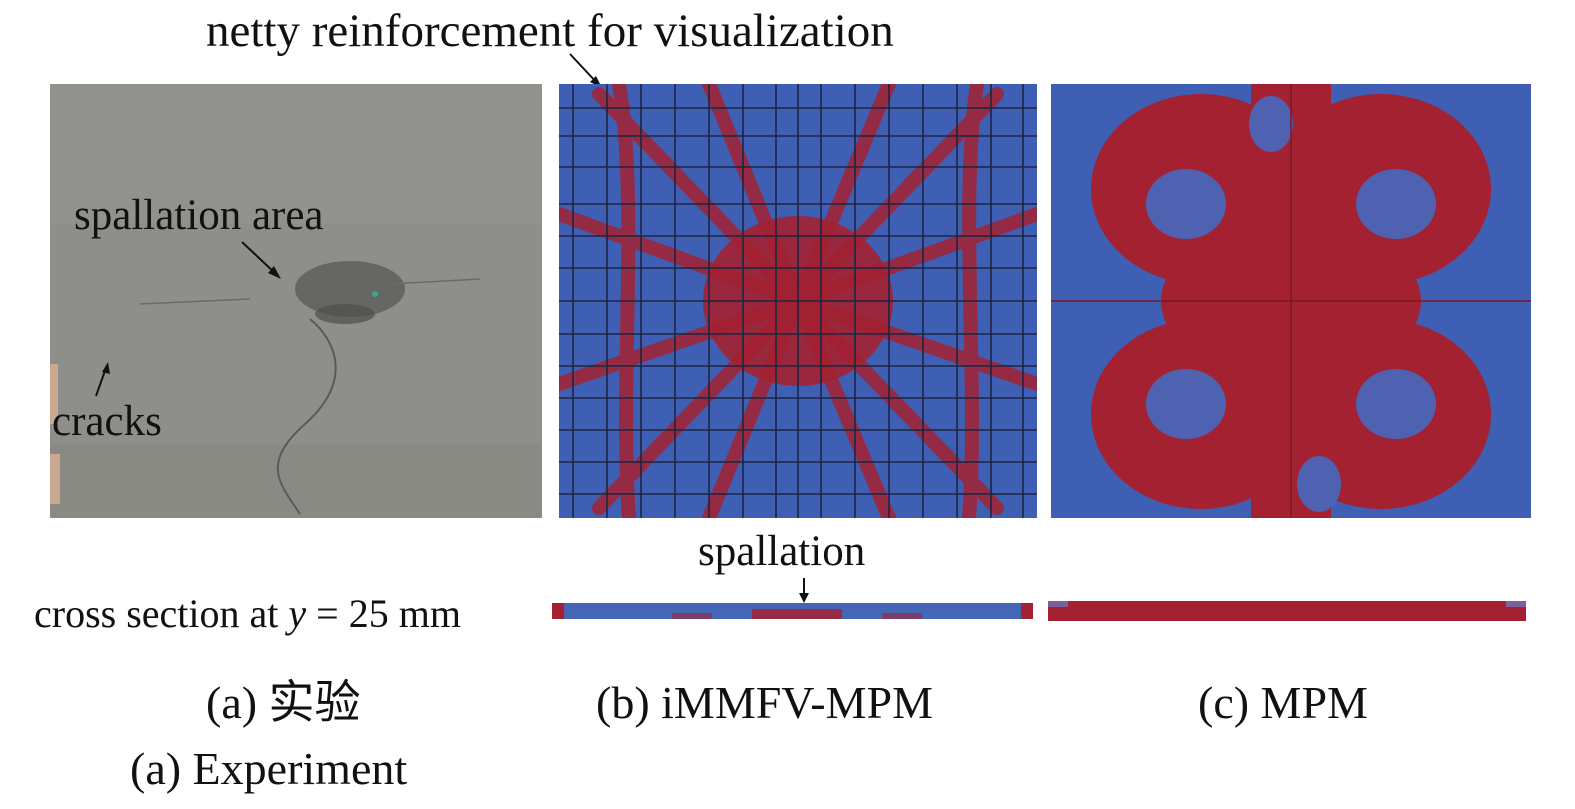 The image size is (1575, 809). I want to click on immfv-mpm-cross-section, so click(792, 611).